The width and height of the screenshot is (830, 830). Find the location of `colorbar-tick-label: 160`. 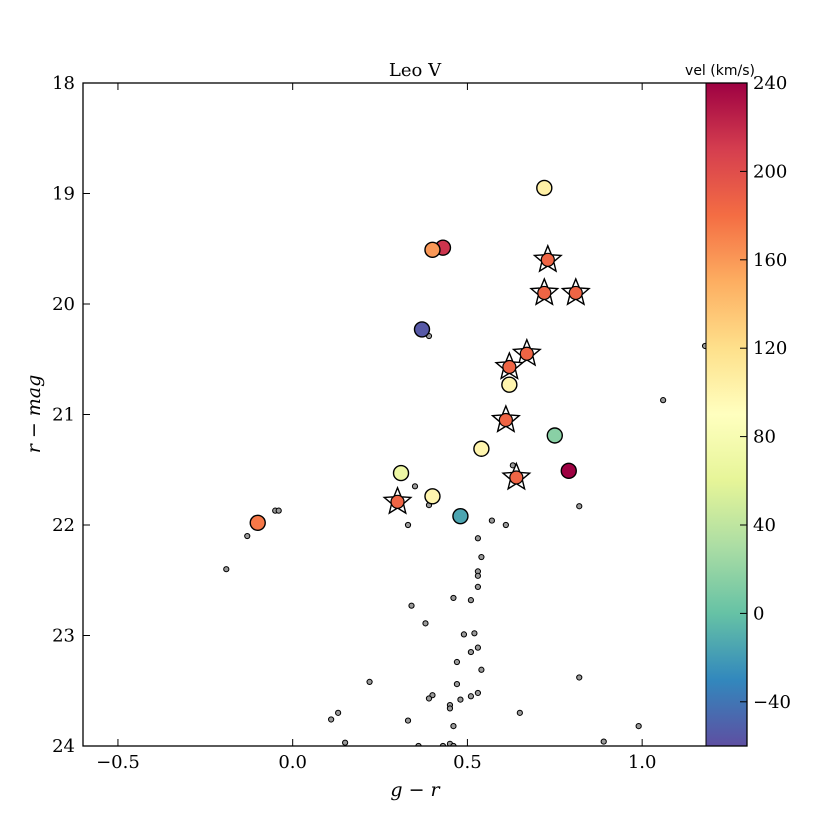

colorbar-tick-label: 160 is located at coordinates (770, 260).